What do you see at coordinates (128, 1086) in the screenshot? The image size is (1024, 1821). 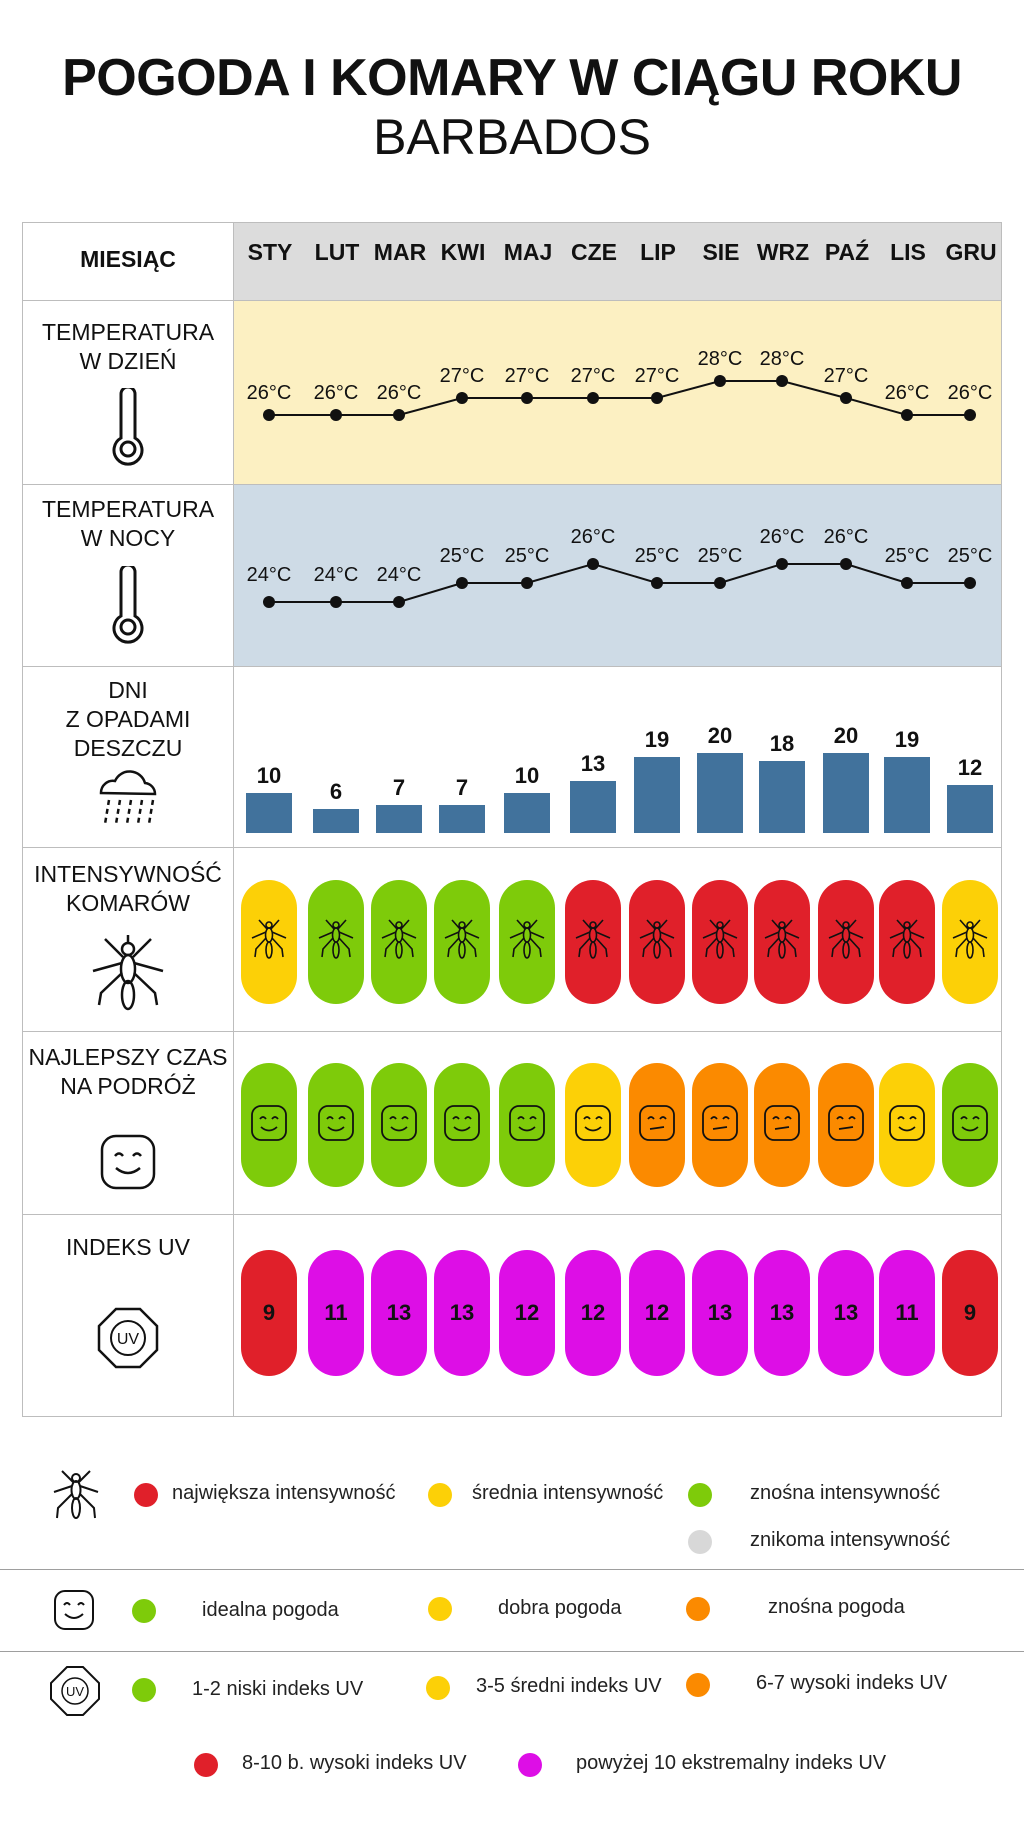 I see `best-time-label-line: NA PODRÓŻ` at bounding box center [128, 1086].